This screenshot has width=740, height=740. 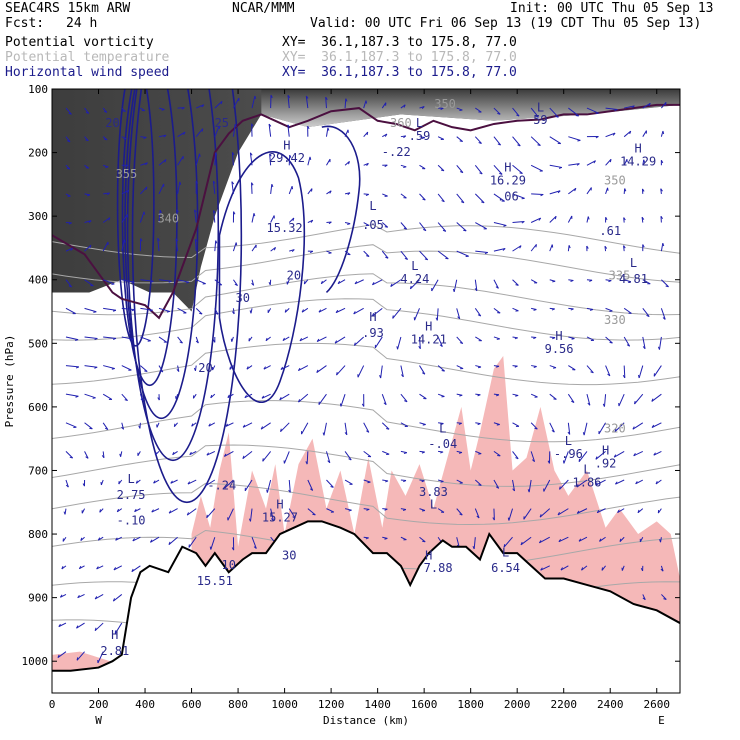 I want to click on wind-label: 15.27, so click(x=280, y=517).